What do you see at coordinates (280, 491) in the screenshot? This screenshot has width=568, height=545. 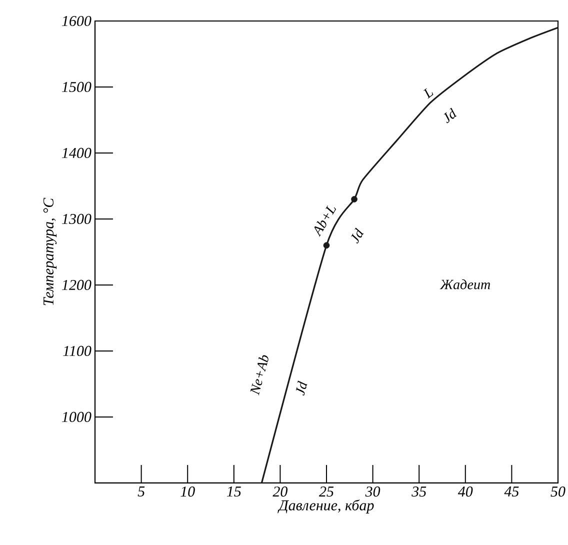 I see `x-tick-label: 20` at bounding box center [280, 491].